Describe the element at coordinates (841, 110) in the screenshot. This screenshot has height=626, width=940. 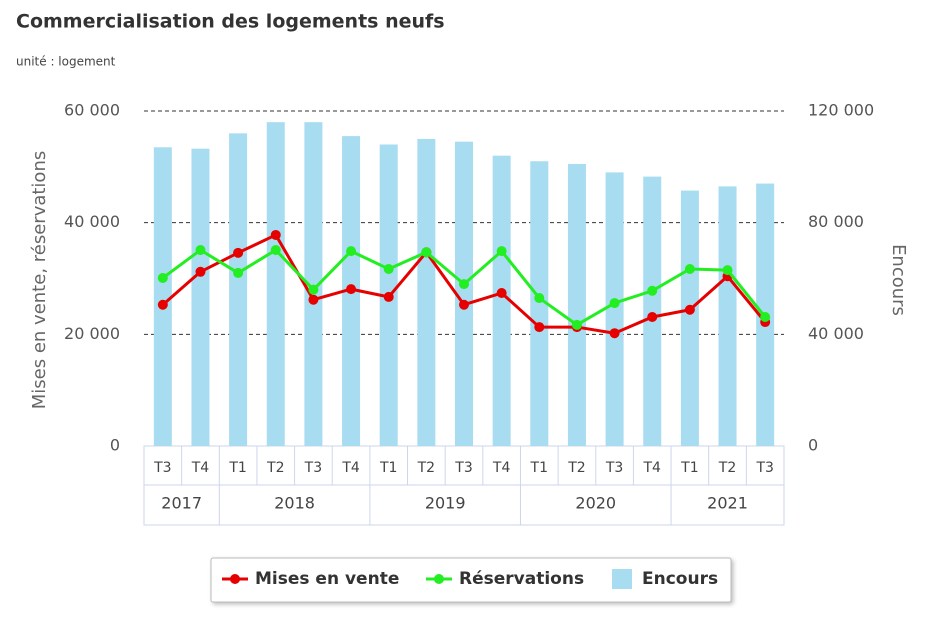
I see `y2-tick-label: 120 000` at that location.